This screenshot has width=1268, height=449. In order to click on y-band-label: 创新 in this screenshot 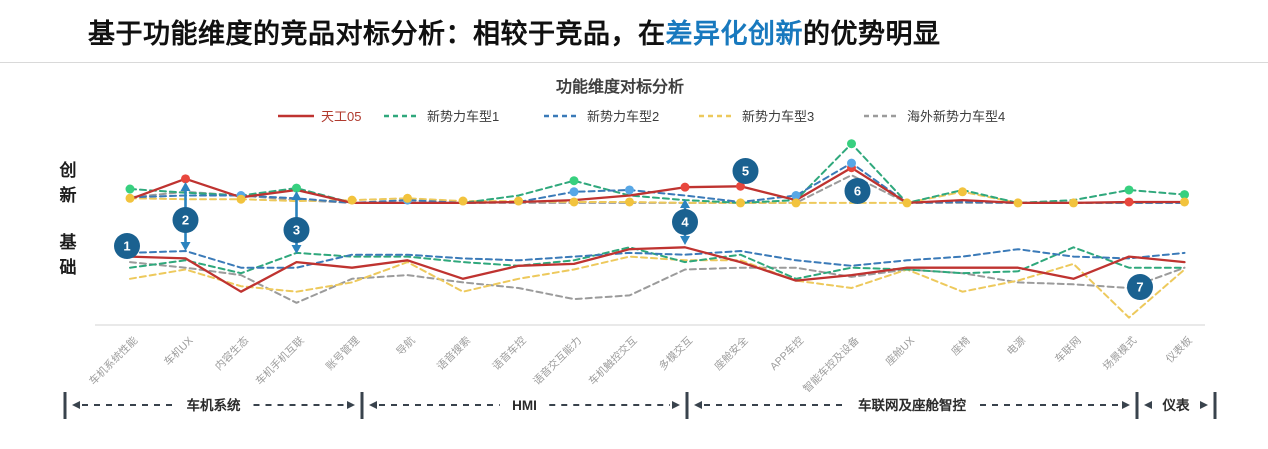, I will do `click(68, 182)`.